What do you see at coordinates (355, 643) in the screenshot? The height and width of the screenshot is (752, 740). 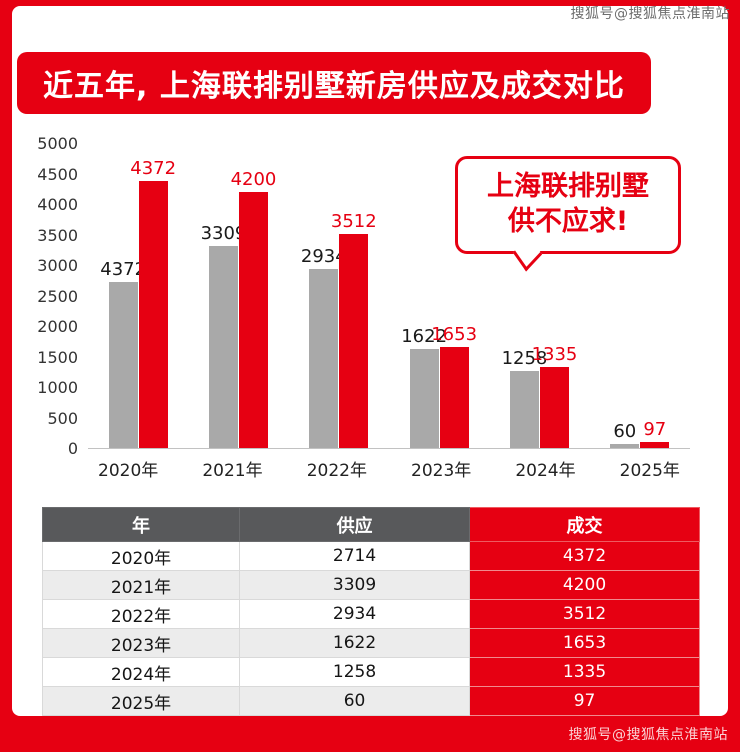 I see `cell-supply: 1622` at bounding box center [355, 643].